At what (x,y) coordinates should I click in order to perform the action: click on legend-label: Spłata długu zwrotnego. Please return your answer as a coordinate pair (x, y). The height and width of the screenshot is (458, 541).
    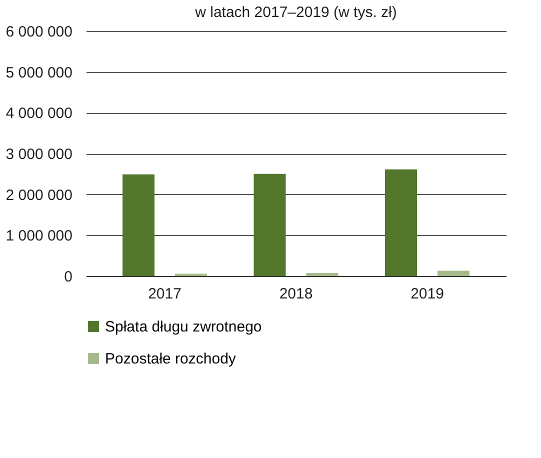
    Looking at the image, I should click on (183, 327).